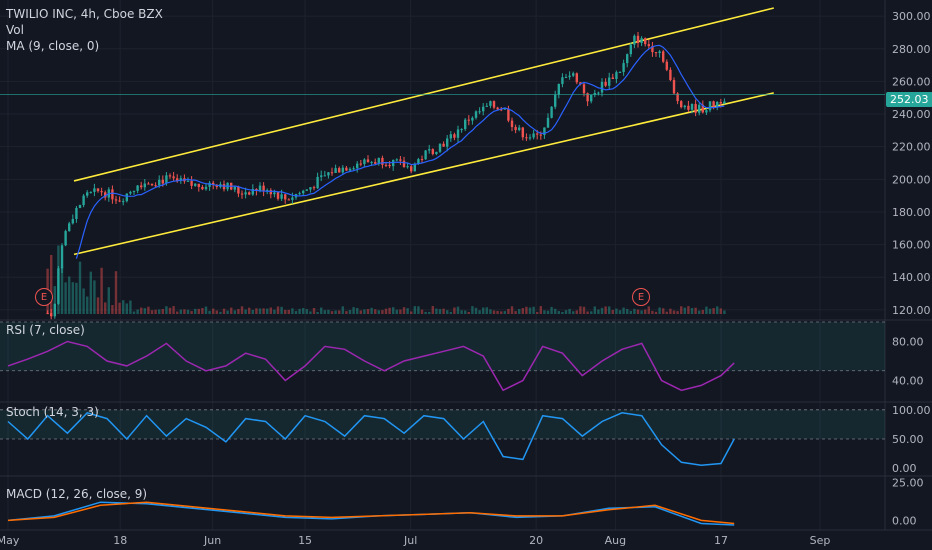 The height and width of the screenshot is (550, 932). I want to click on rsi-tick-label: 80.00, so click(908, 342).